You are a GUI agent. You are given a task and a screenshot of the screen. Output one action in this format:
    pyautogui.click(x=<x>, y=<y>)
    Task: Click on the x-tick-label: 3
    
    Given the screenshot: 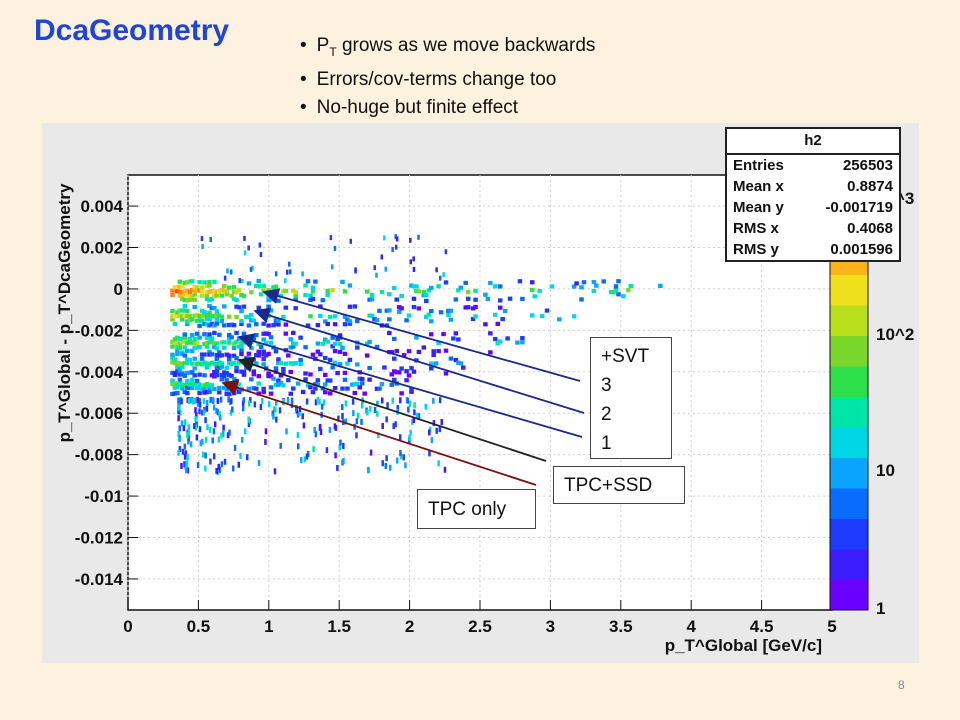 What is the action you would take?
    pyautogui.click(x=550, y=626)
    